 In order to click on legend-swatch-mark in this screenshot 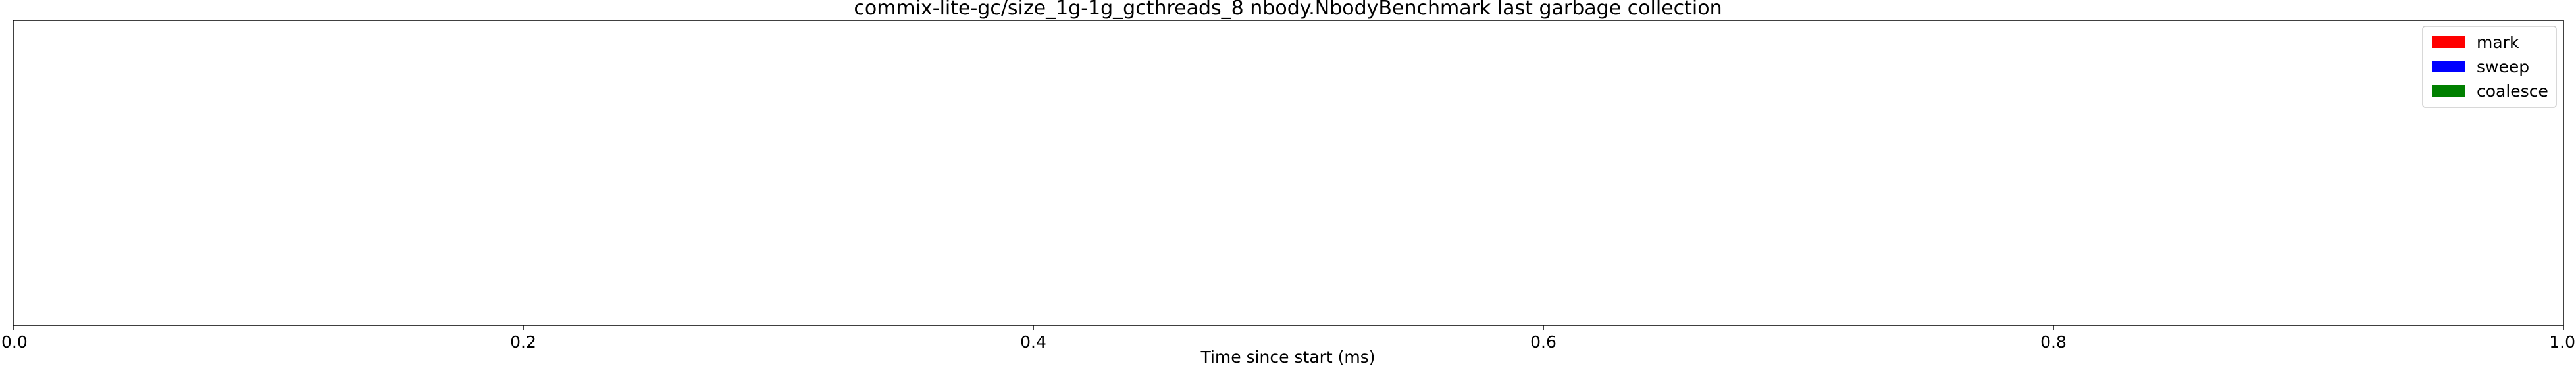, I will do `click(2448, 42)`.